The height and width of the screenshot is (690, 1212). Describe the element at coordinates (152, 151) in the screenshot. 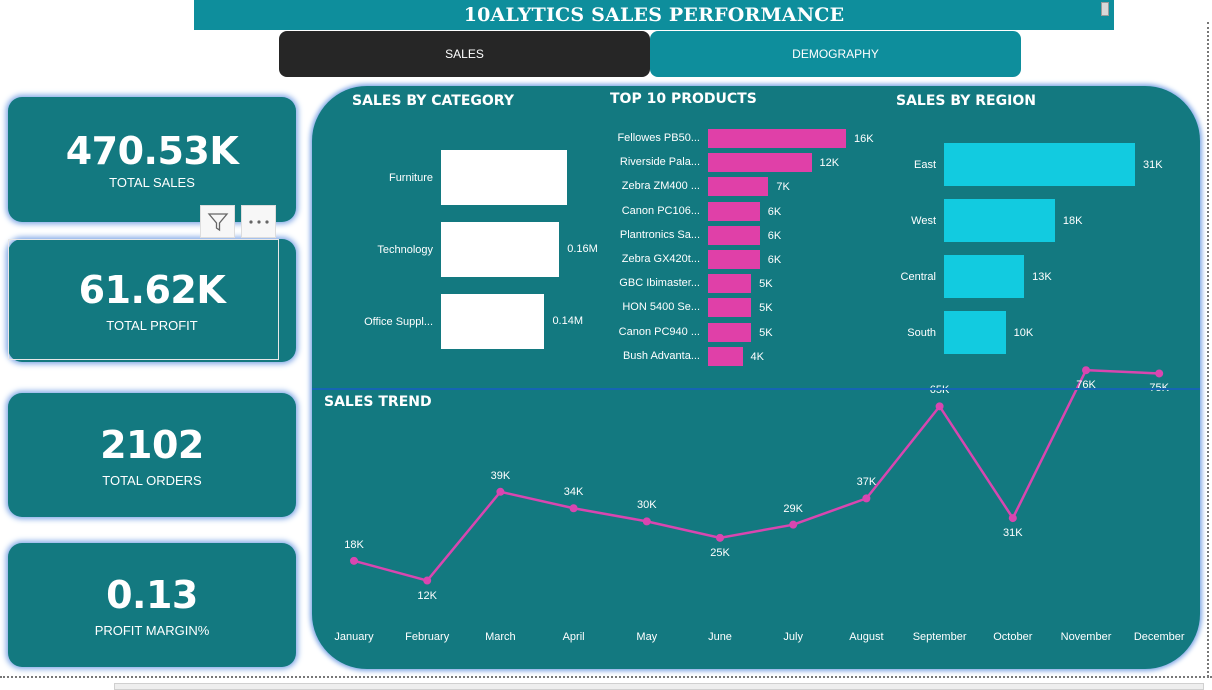

I see `kpi-total-sales-value: 470.53K` at that location.